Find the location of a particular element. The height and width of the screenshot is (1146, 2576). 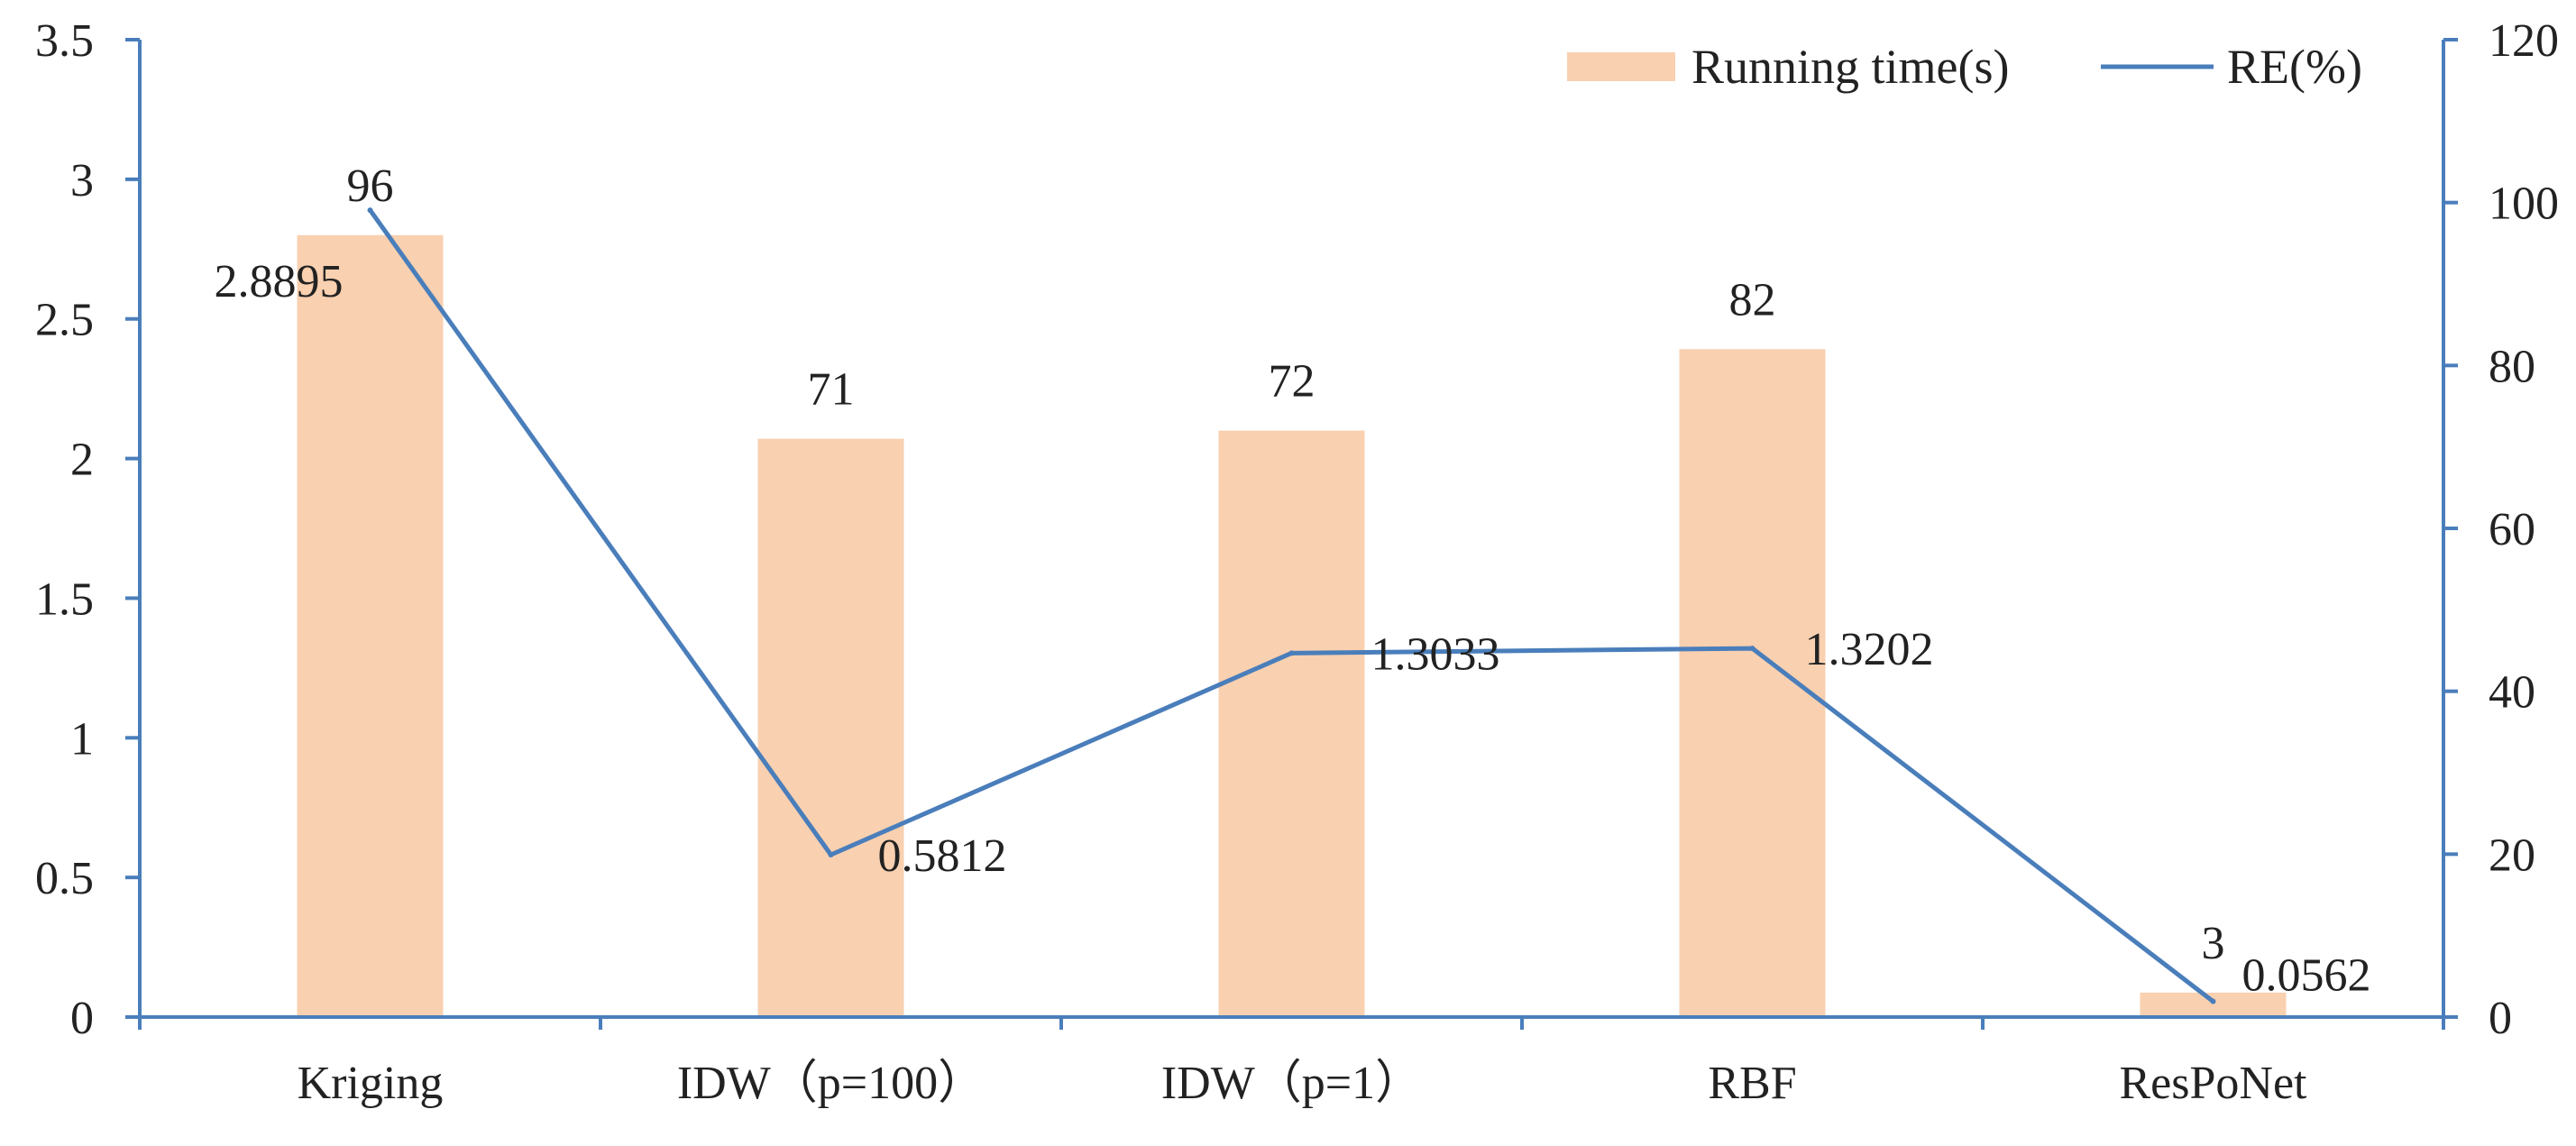

right-tick-label: 60 is located at coordinates (2512, 529).